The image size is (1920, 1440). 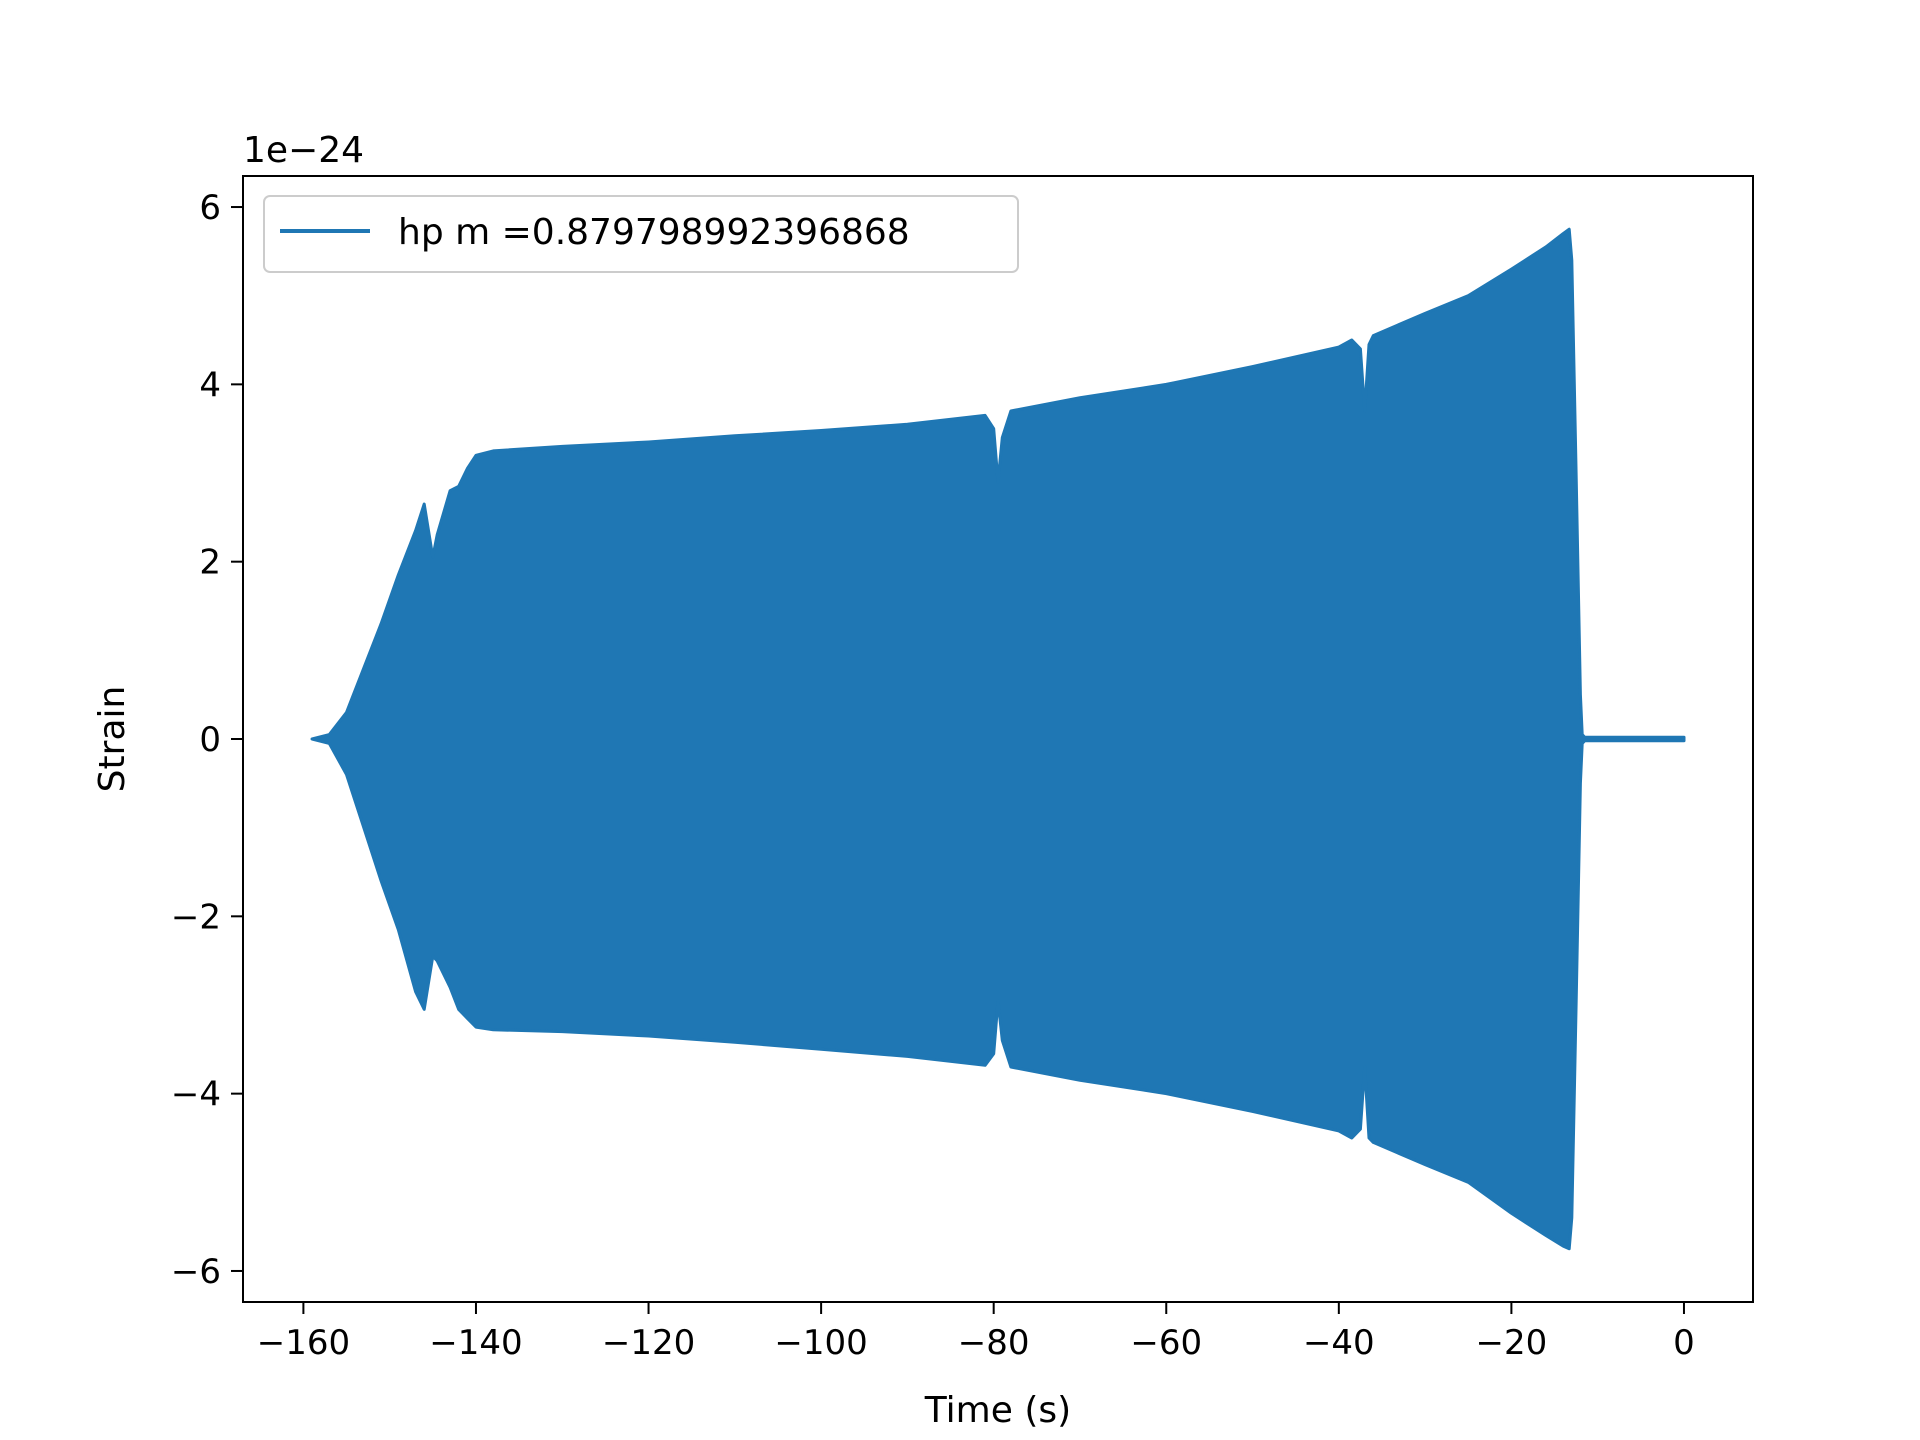 I want to click on x-tick-label: −20, so click(x=1512, y=1343).